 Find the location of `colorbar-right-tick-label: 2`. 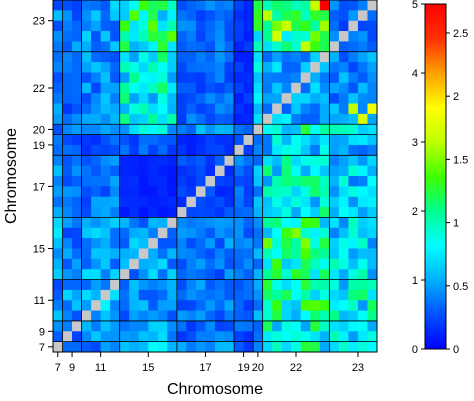

colorbar-right-tick-label: 2 is located at coordinates (456, 97).